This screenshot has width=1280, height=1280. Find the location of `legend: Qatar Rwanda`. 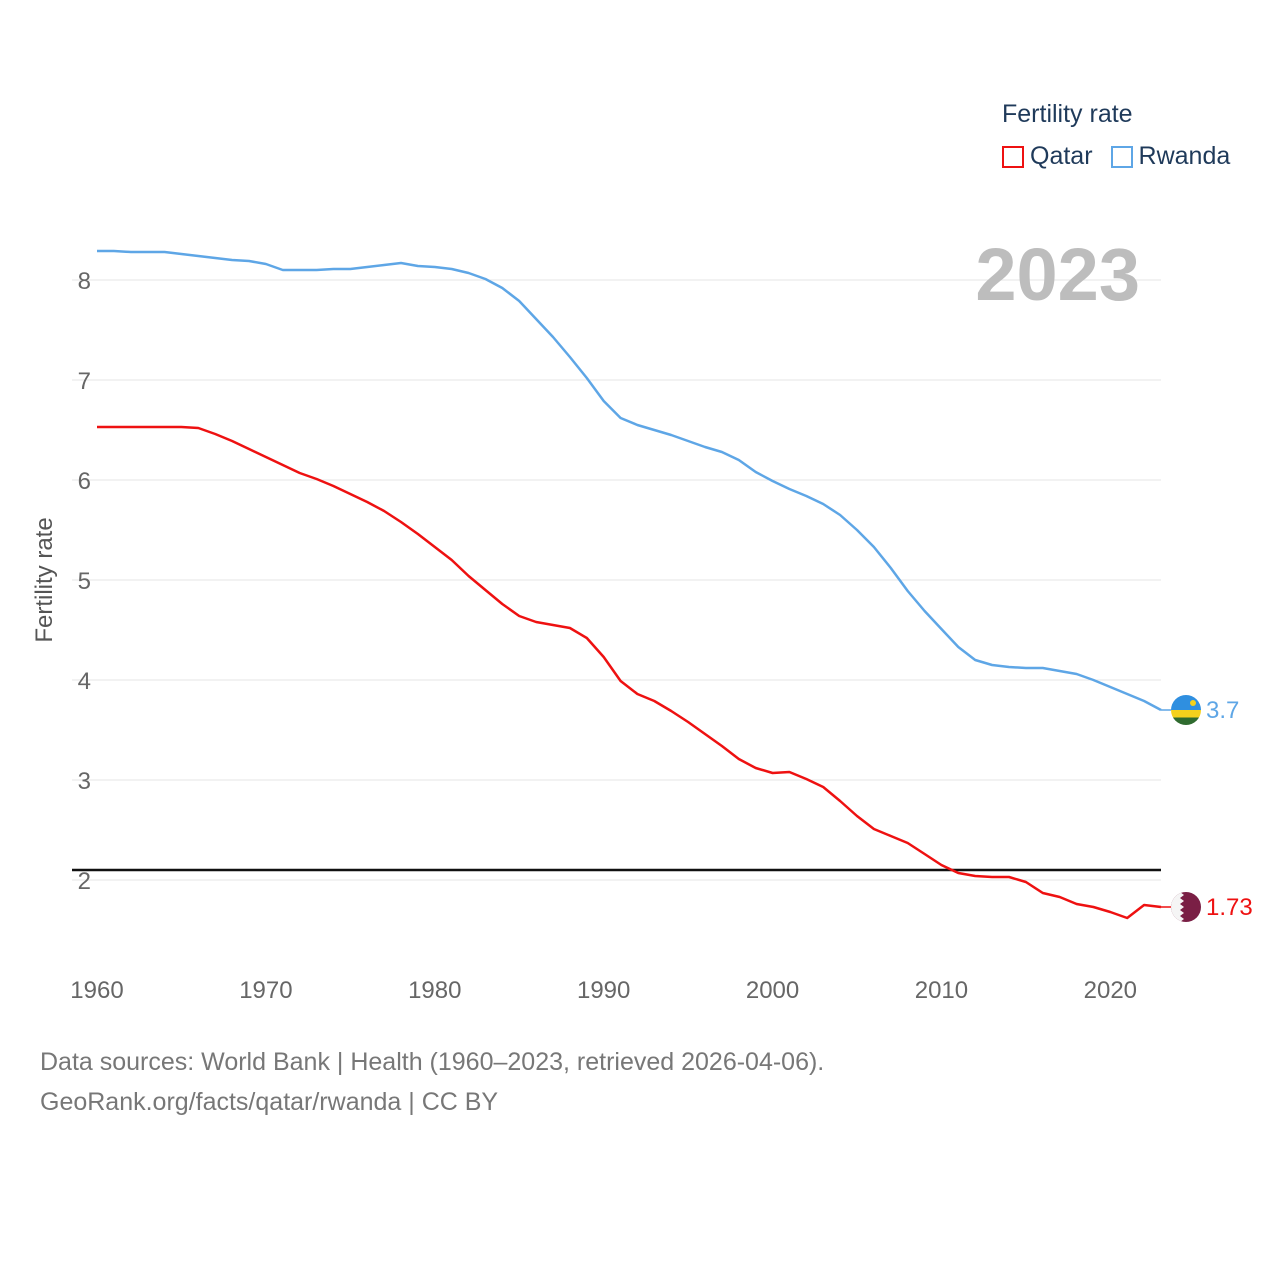

legend: Qatar Rwanda is located at coordinates (1125, 156).